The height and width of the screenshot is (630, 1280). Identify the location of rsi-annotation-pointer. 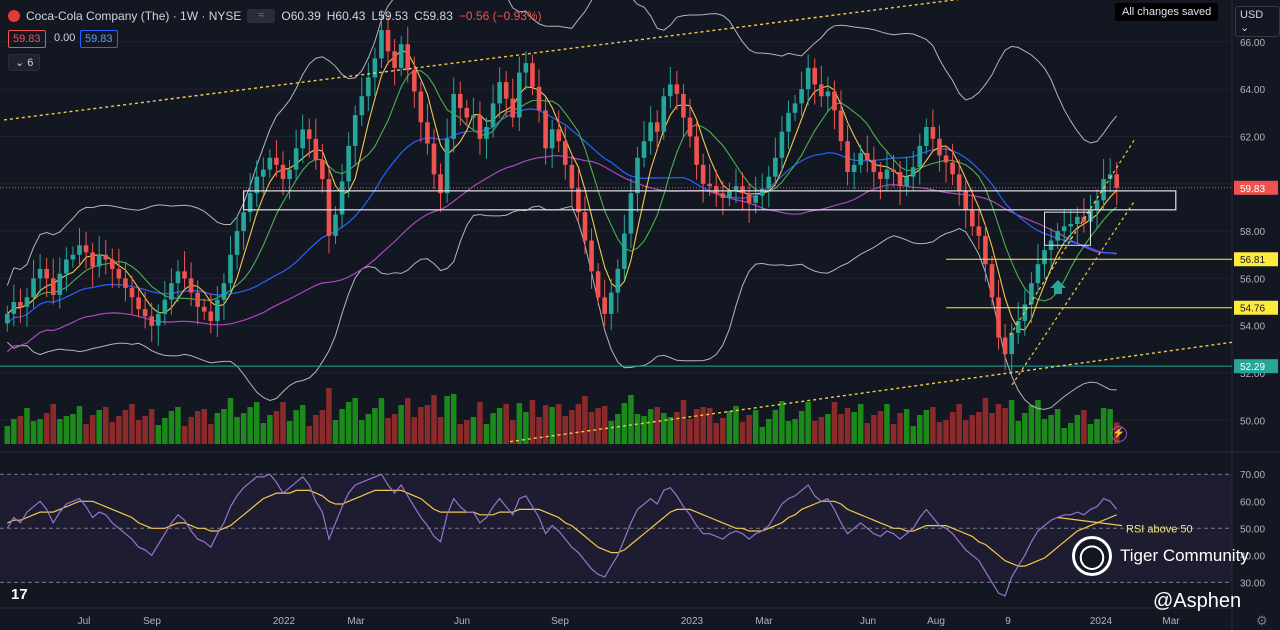
(1090, 521).